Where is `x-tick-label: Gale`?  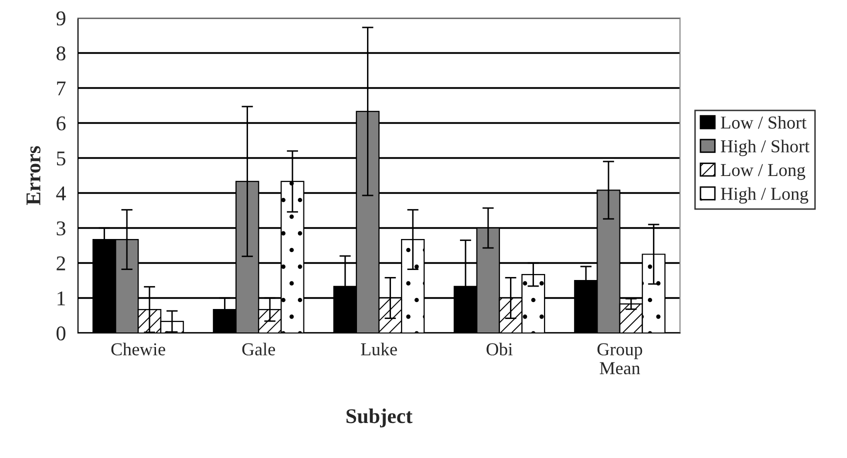 x-tick-label: Gale is located at coordinates (259, 349).